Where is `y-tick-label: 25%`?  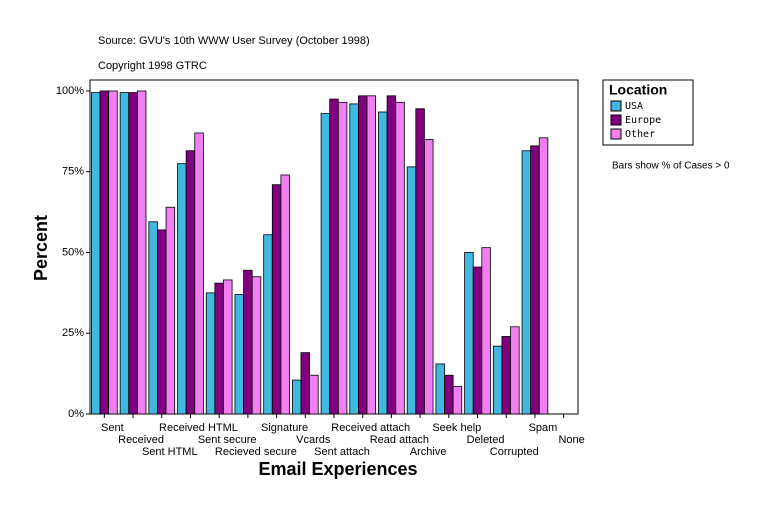
y-tick-label: 25% is located at coordinates (73, 333).